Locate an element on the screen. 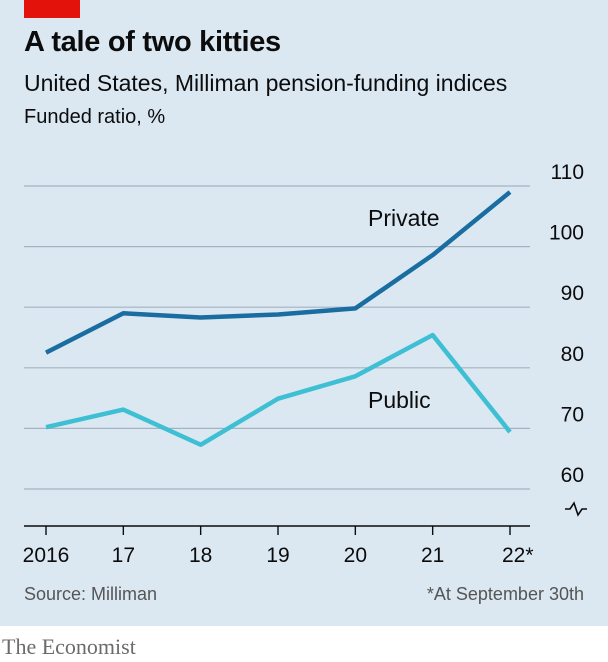  footnote: *At September 30th is located at coordinates (505, 594).